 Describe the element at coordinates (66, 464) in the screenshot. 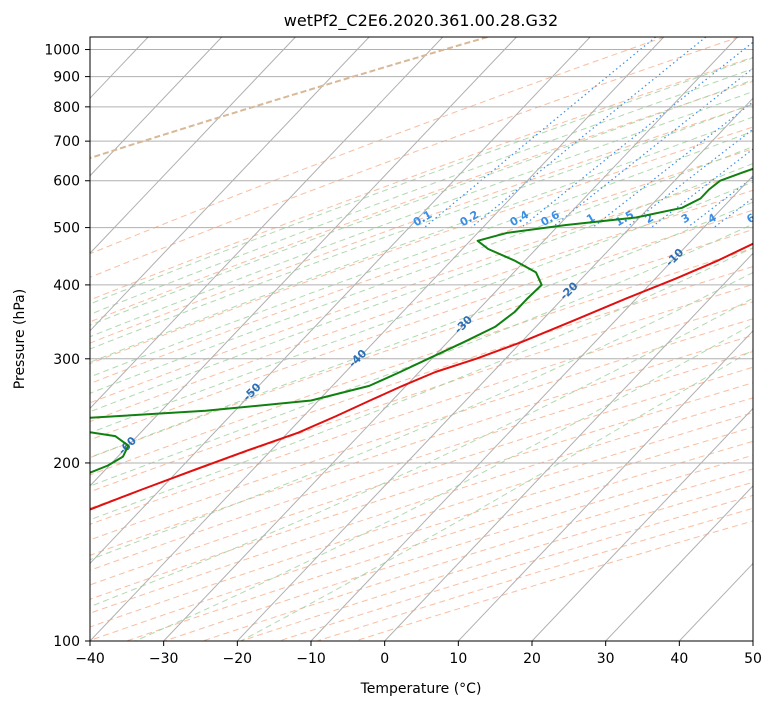

I see `y-tick-label: 200` at that location.